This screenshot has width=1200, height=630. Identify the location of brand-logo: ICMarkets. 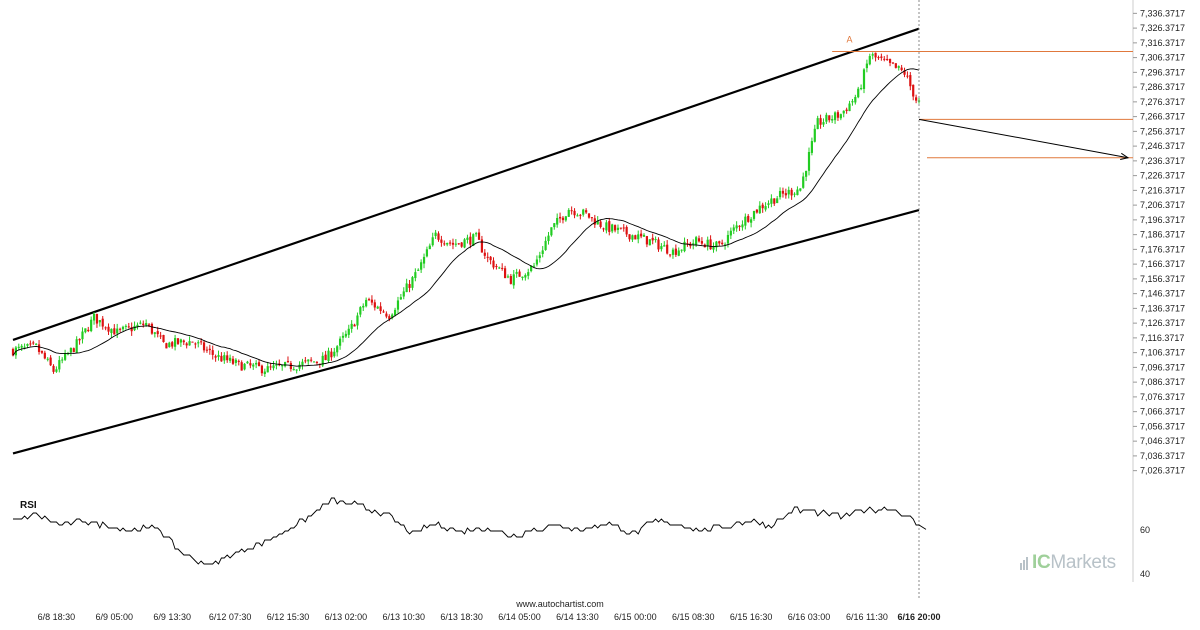
(1068, 564).